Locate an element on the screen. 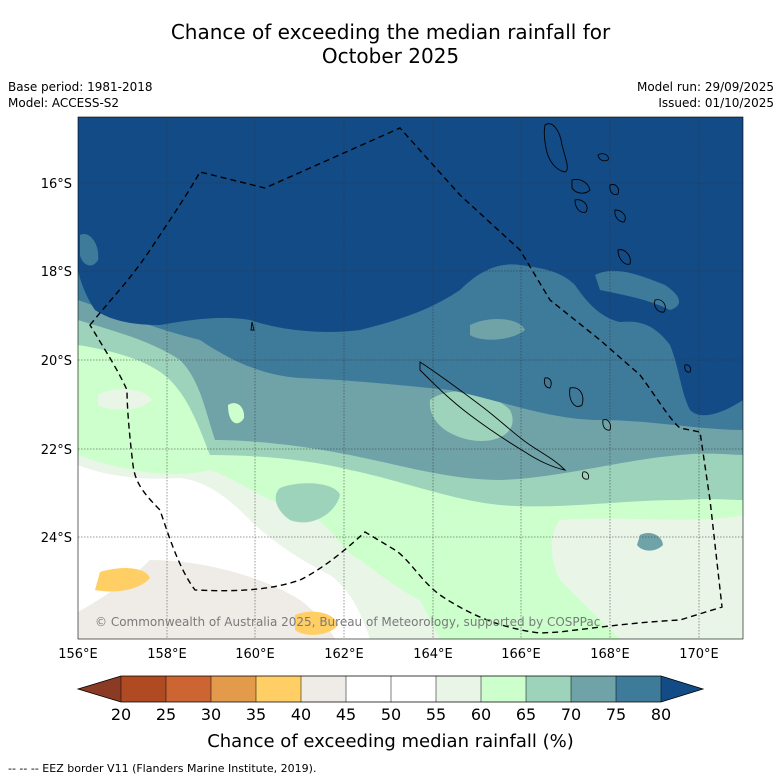 The height and width of the screenshot is (781, 781). patch-75-80-east is located at coordinates (637, 290).